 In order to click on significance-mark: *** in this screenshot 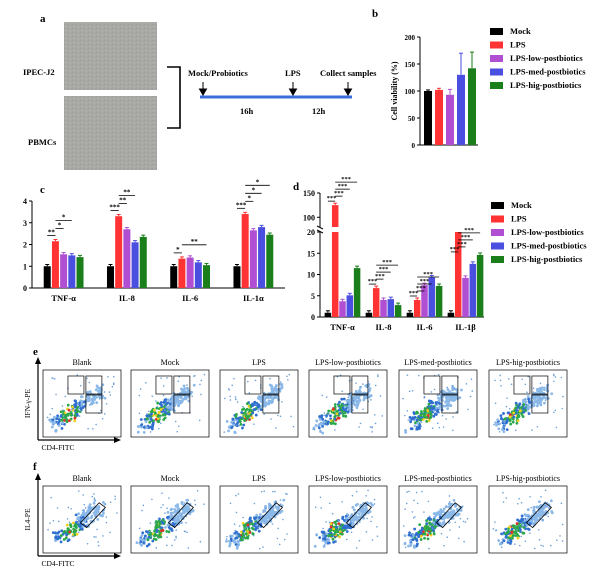, I will do `click(384, 269)`.